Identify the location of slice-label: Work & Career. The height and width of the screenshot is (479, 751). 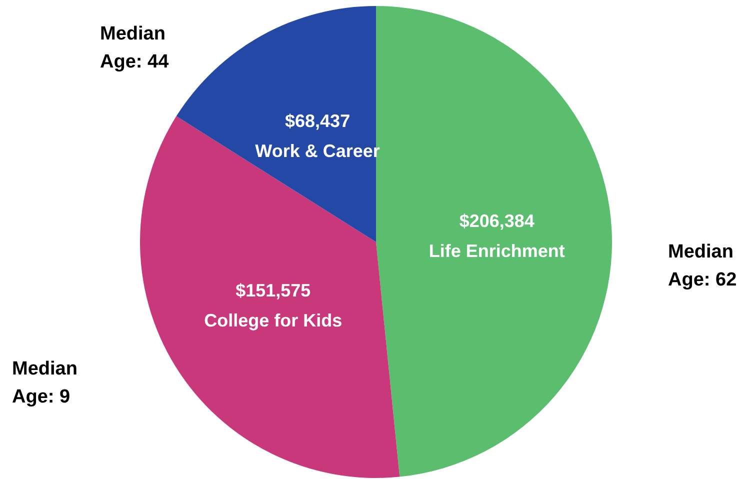
(317, 151).